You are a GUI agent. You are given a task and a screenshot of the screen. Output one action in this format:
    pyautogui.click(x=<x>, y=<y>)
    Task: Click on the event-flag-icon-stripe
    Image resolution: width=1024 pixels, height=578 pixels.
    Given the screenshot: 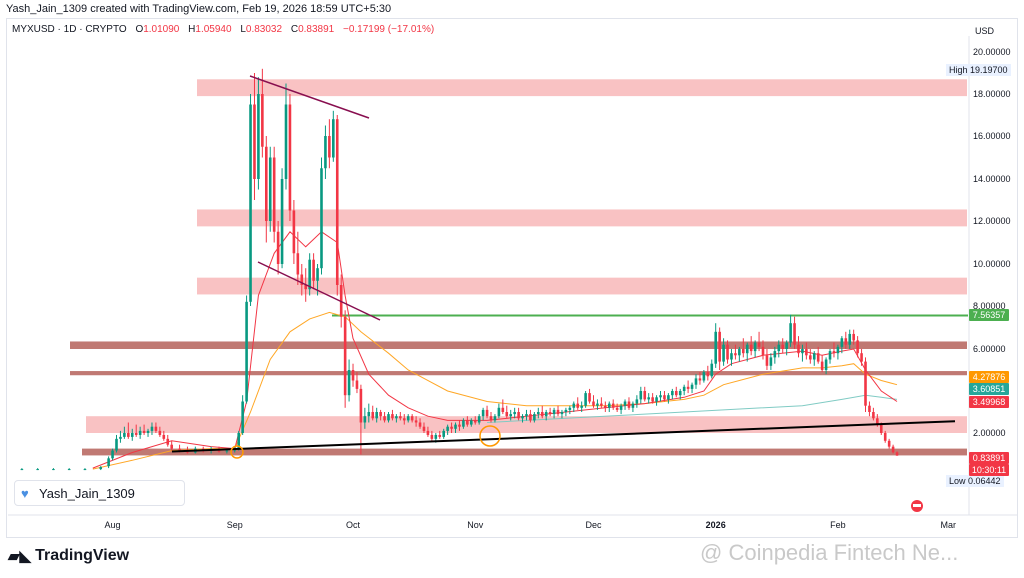 What is the action you would take?
    pyautogui.click(x=917, y=505)
    